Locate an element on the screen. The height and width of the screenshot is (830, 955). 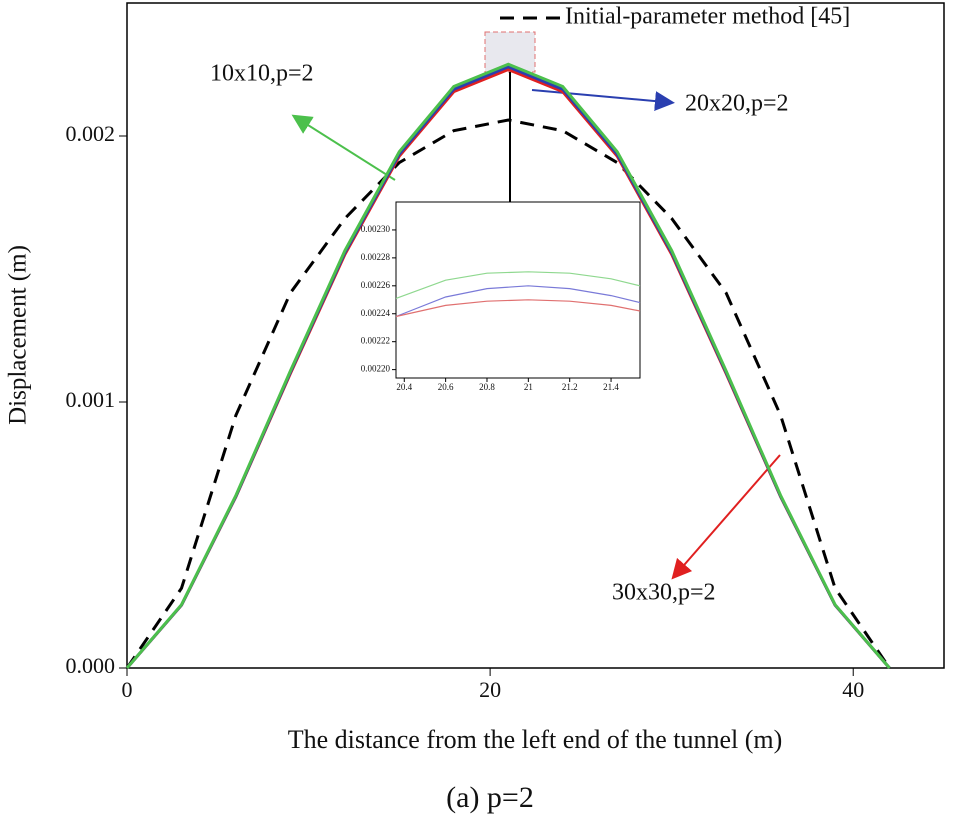
y-tick-label: 0.000 is located at coordinates (91, 665).